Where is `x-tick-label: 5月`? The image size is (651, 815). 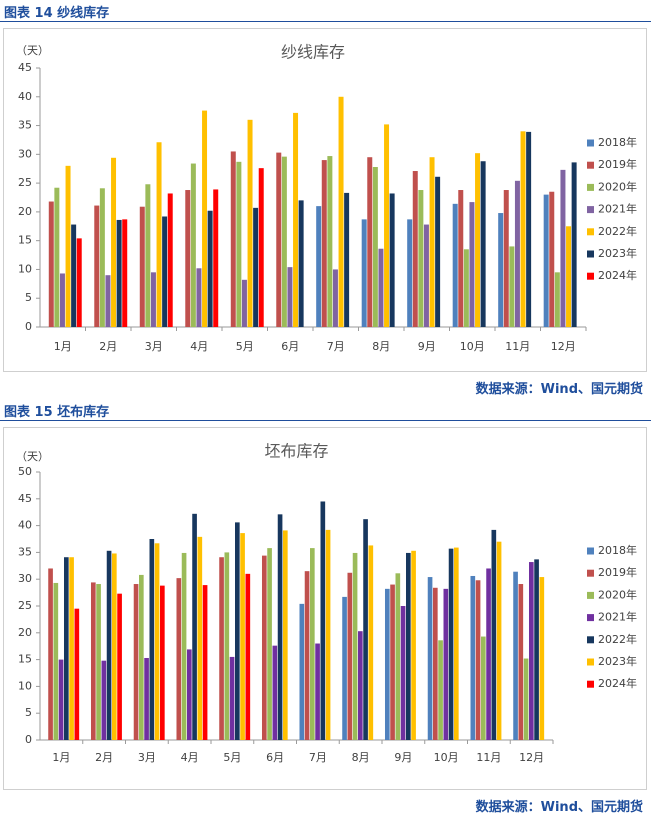
x-tick-label: 5月 is located at coordinates (232, 757).